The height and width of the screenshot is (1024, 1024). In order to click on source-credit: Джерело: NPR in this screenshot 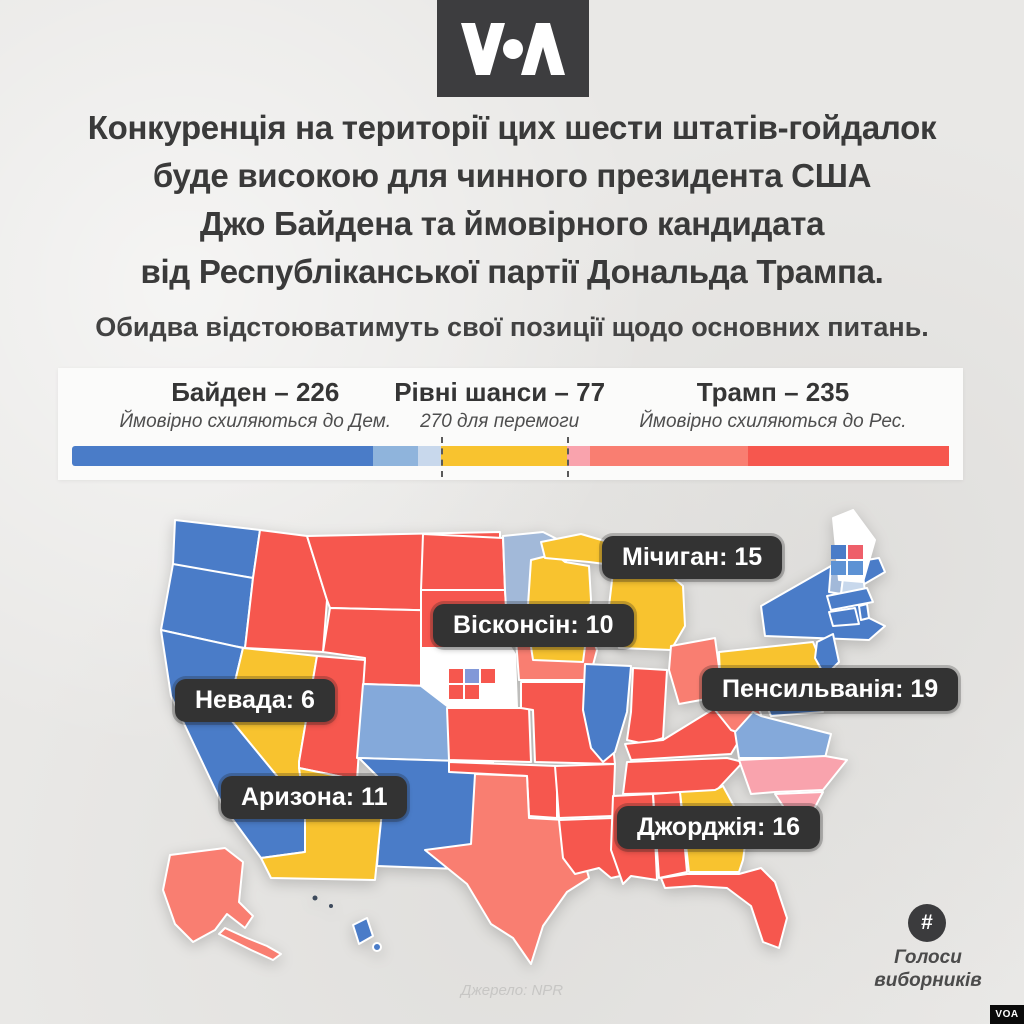, I will do `click(512, 990)`.